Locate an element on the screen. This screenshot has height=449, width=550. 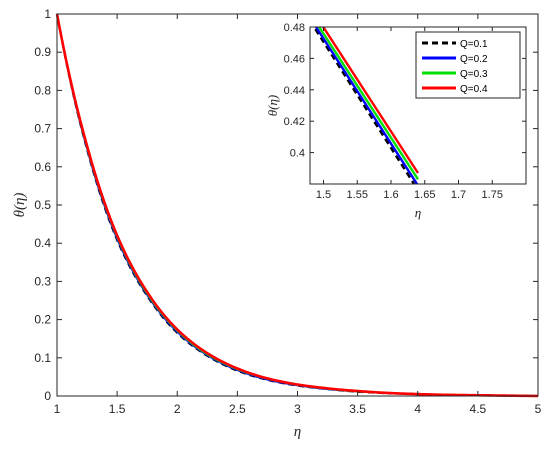
main-x-tick-label: 4.5 is located at coordinates (478, 409).